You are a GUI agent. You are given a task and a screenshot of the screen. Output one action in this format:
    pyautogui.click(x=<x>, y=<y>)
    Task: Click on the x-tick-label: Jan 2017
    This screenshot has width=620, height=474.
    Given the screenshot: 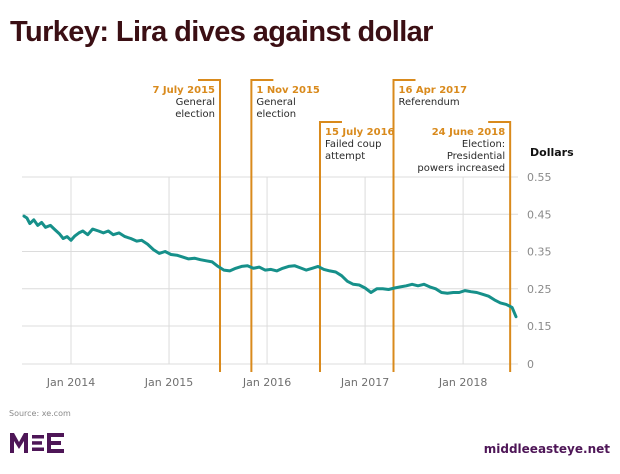 What is the action you would take?
    pyautogui.click(x=364, y=382)
    